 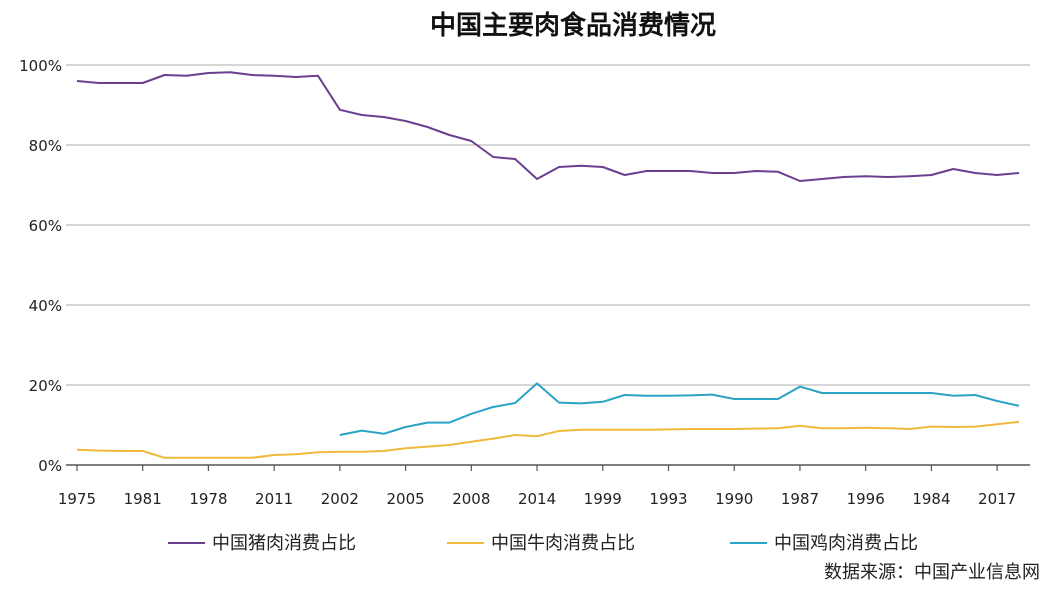 I want to click on x-tick-label: 1978, so click(x=208, y=499).